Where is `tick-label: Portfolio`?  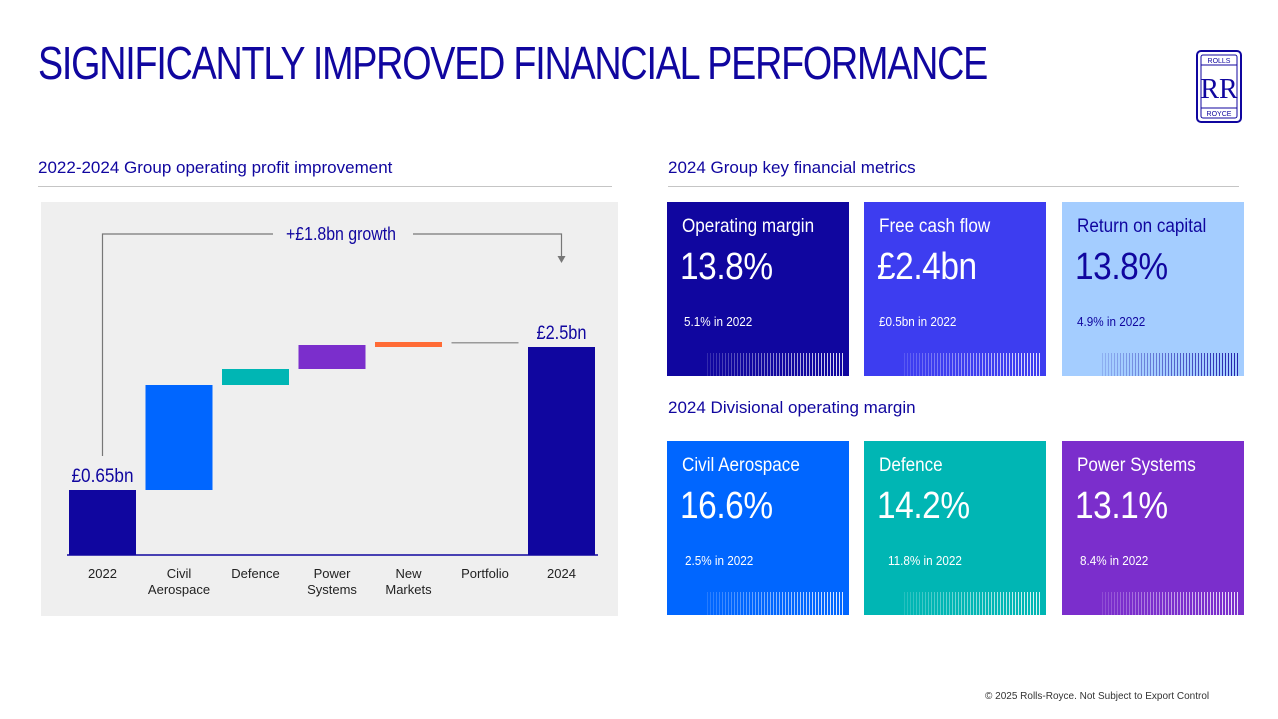
tick-label: Portfolio is located at coordinates (485, 573).